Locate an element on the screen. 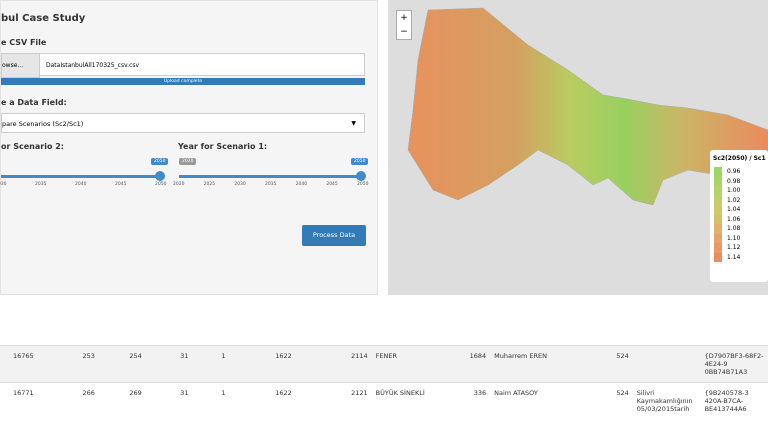 The image size is (768, 432). table-cell: 1684 is located at coordinates (478, 356).